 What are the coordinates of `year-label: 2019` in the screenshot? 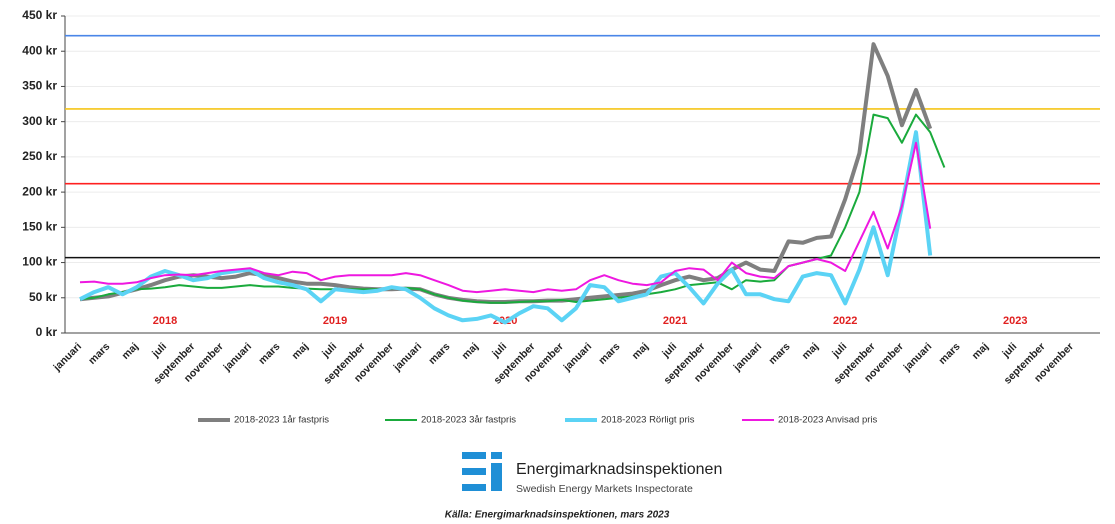 It's located at (335, 321).